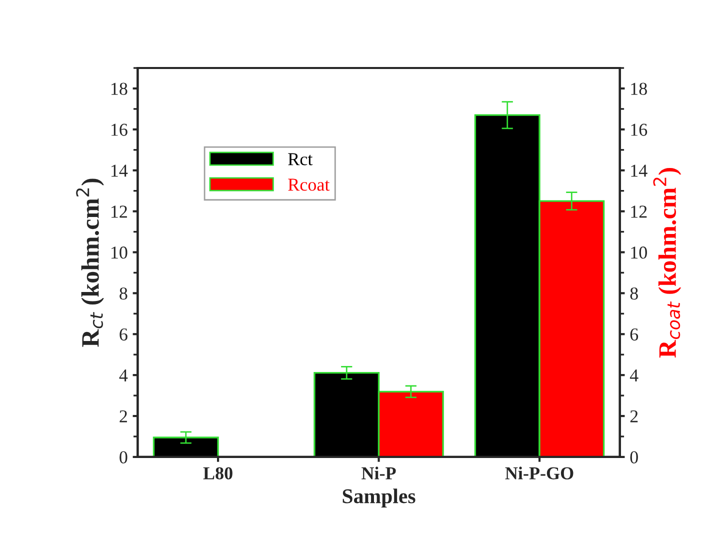  I want to click on y-tick-label: 16, so click(119, 130).